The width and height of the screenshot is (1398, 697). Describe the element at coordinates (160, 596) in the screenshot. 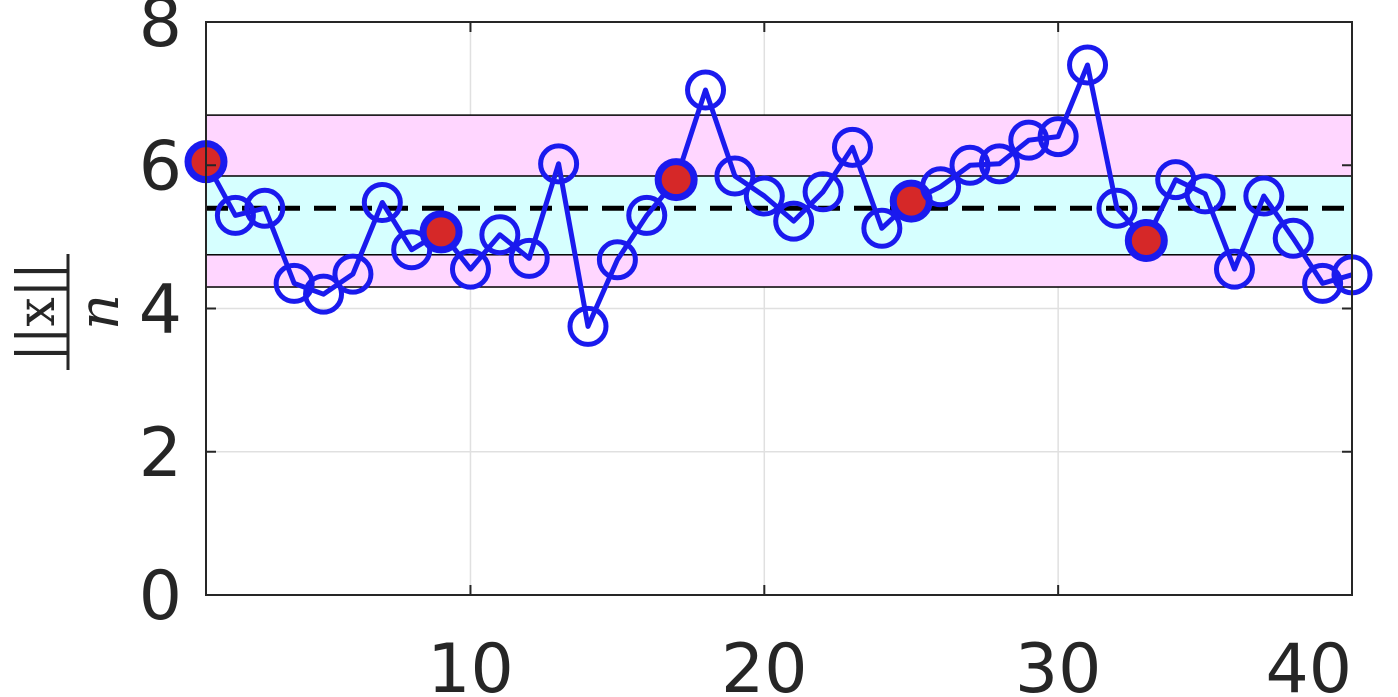

I see `y-tick-label: 0` at that location.